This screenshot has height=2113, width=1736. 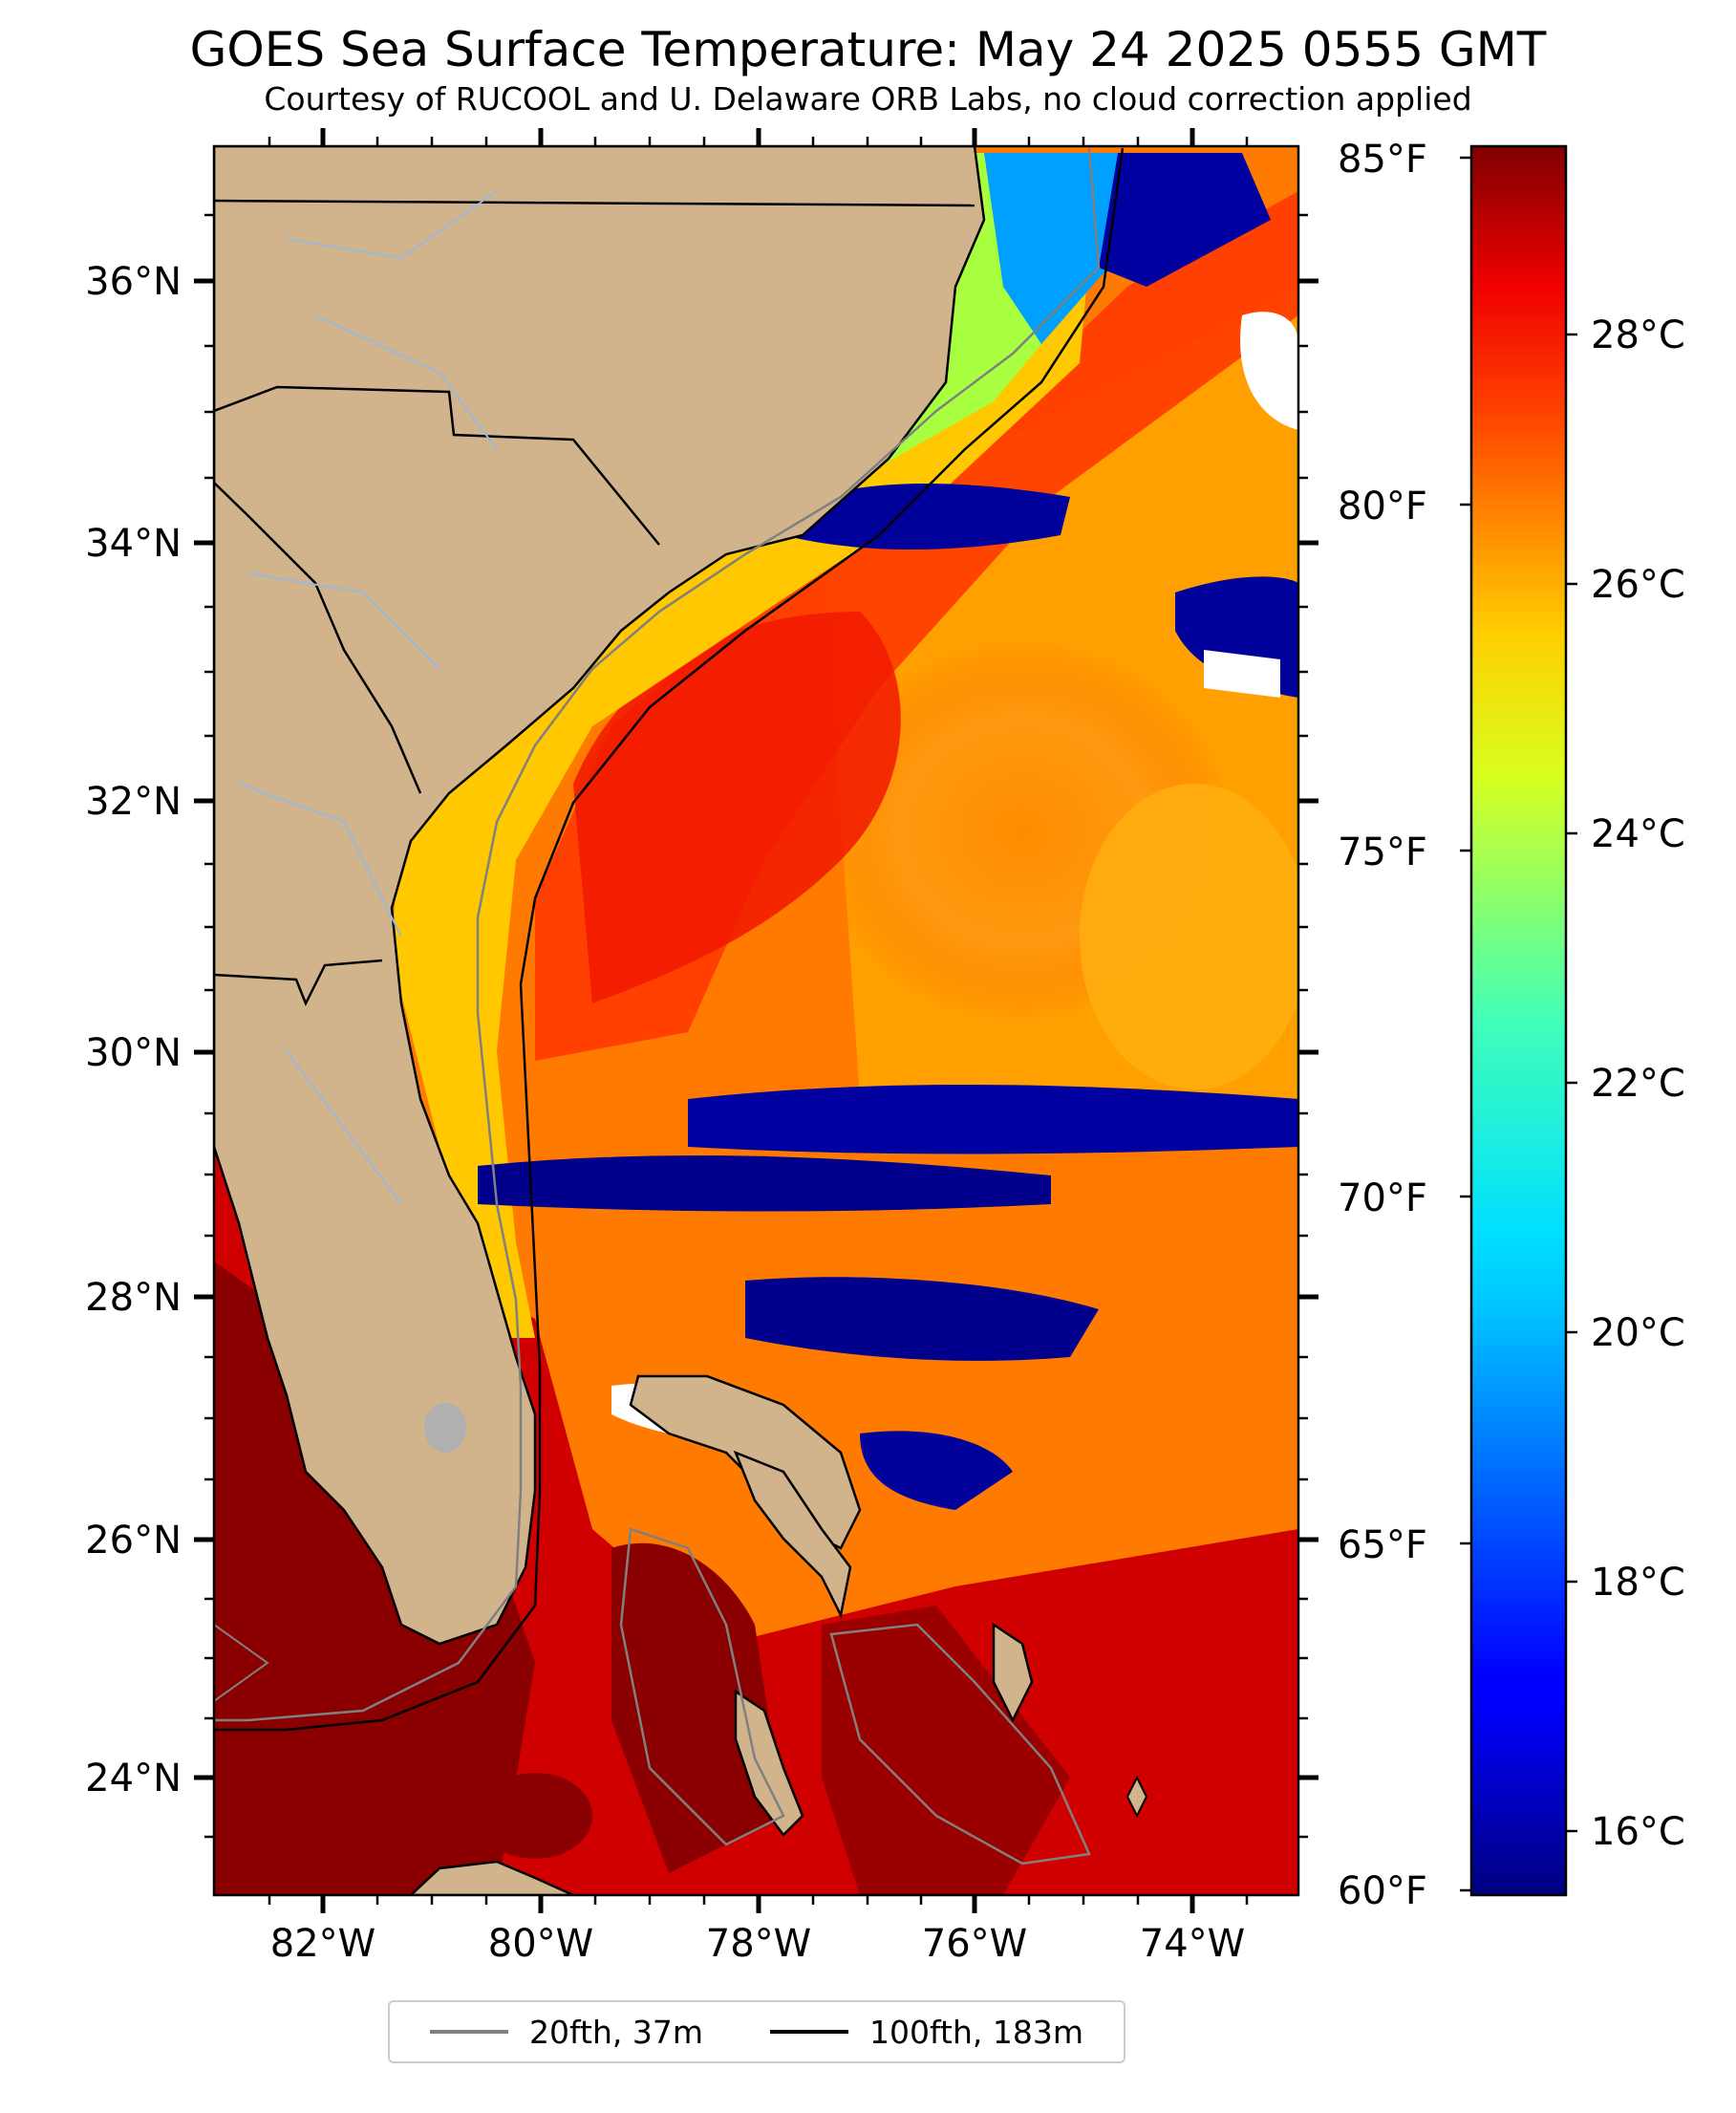 I want to click on celsius-labels: 28°C 26°C 24°C 22°C 20°C 18°C 16°C, so click(x=1638, y=1083).